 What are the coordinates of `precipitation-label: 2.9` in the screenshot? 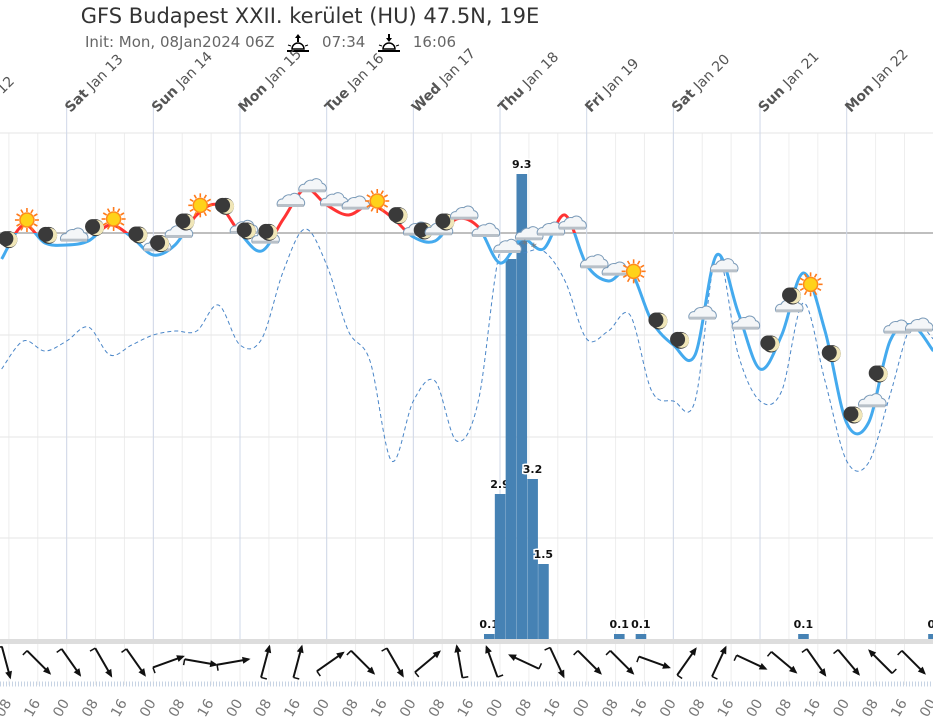 It's located at (500, 484).